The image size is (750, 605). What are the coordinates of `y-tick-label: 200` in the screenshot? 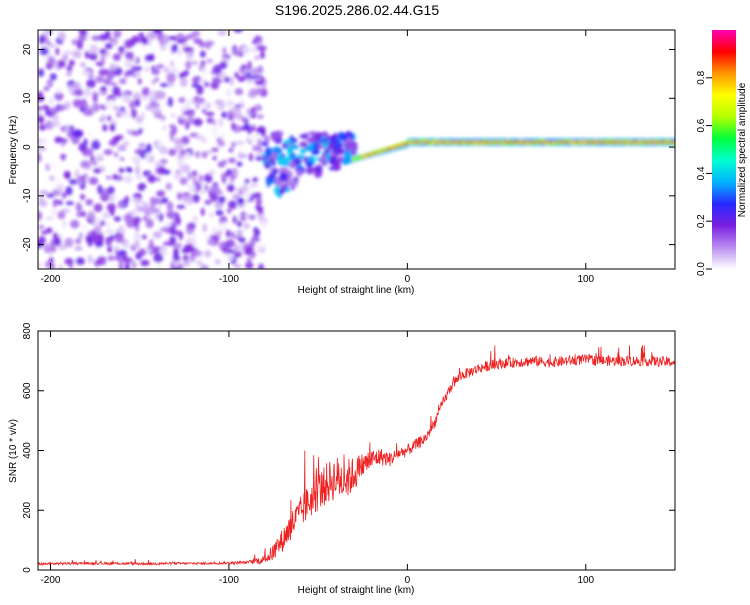 It's located at (27, 509).